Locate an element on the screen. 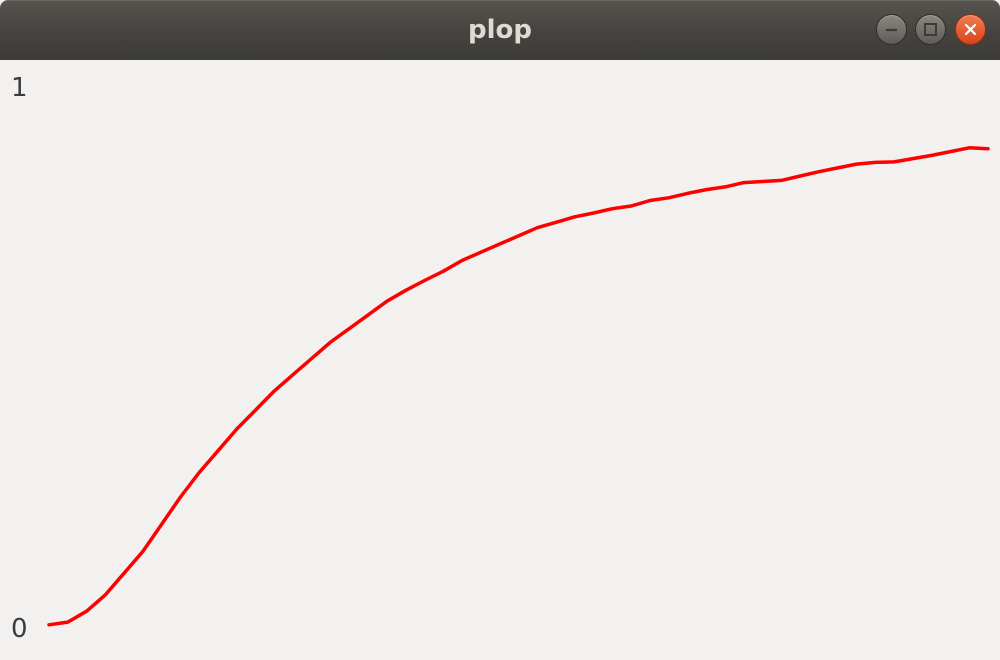 The height and width of the screenshot is (660, 1000). window-title: plop is located at coordinates (500, 30).